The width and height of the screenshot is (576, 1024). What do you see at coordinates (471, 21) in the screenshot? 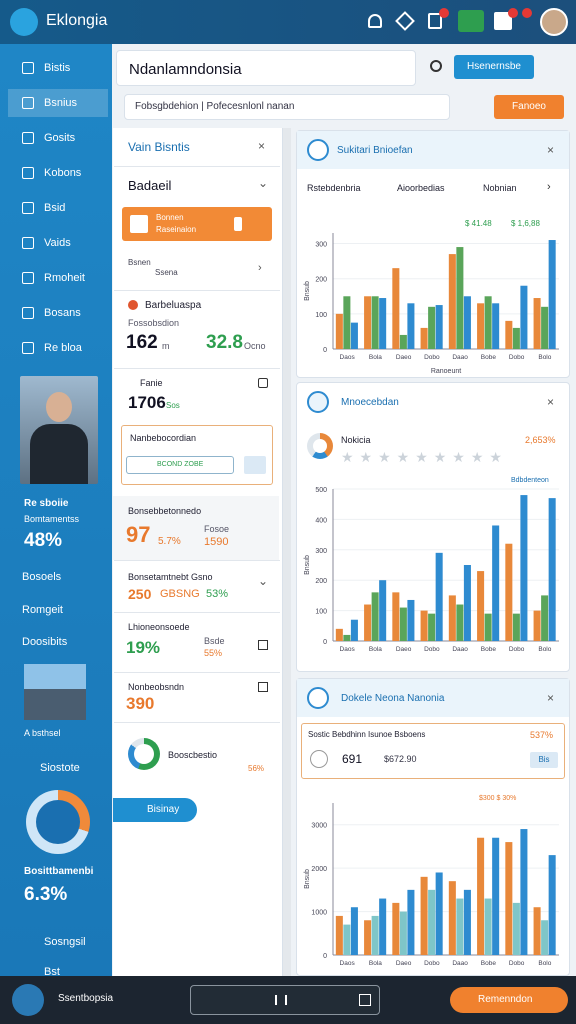
I see `chat-button` at bounding box center [471, 21].